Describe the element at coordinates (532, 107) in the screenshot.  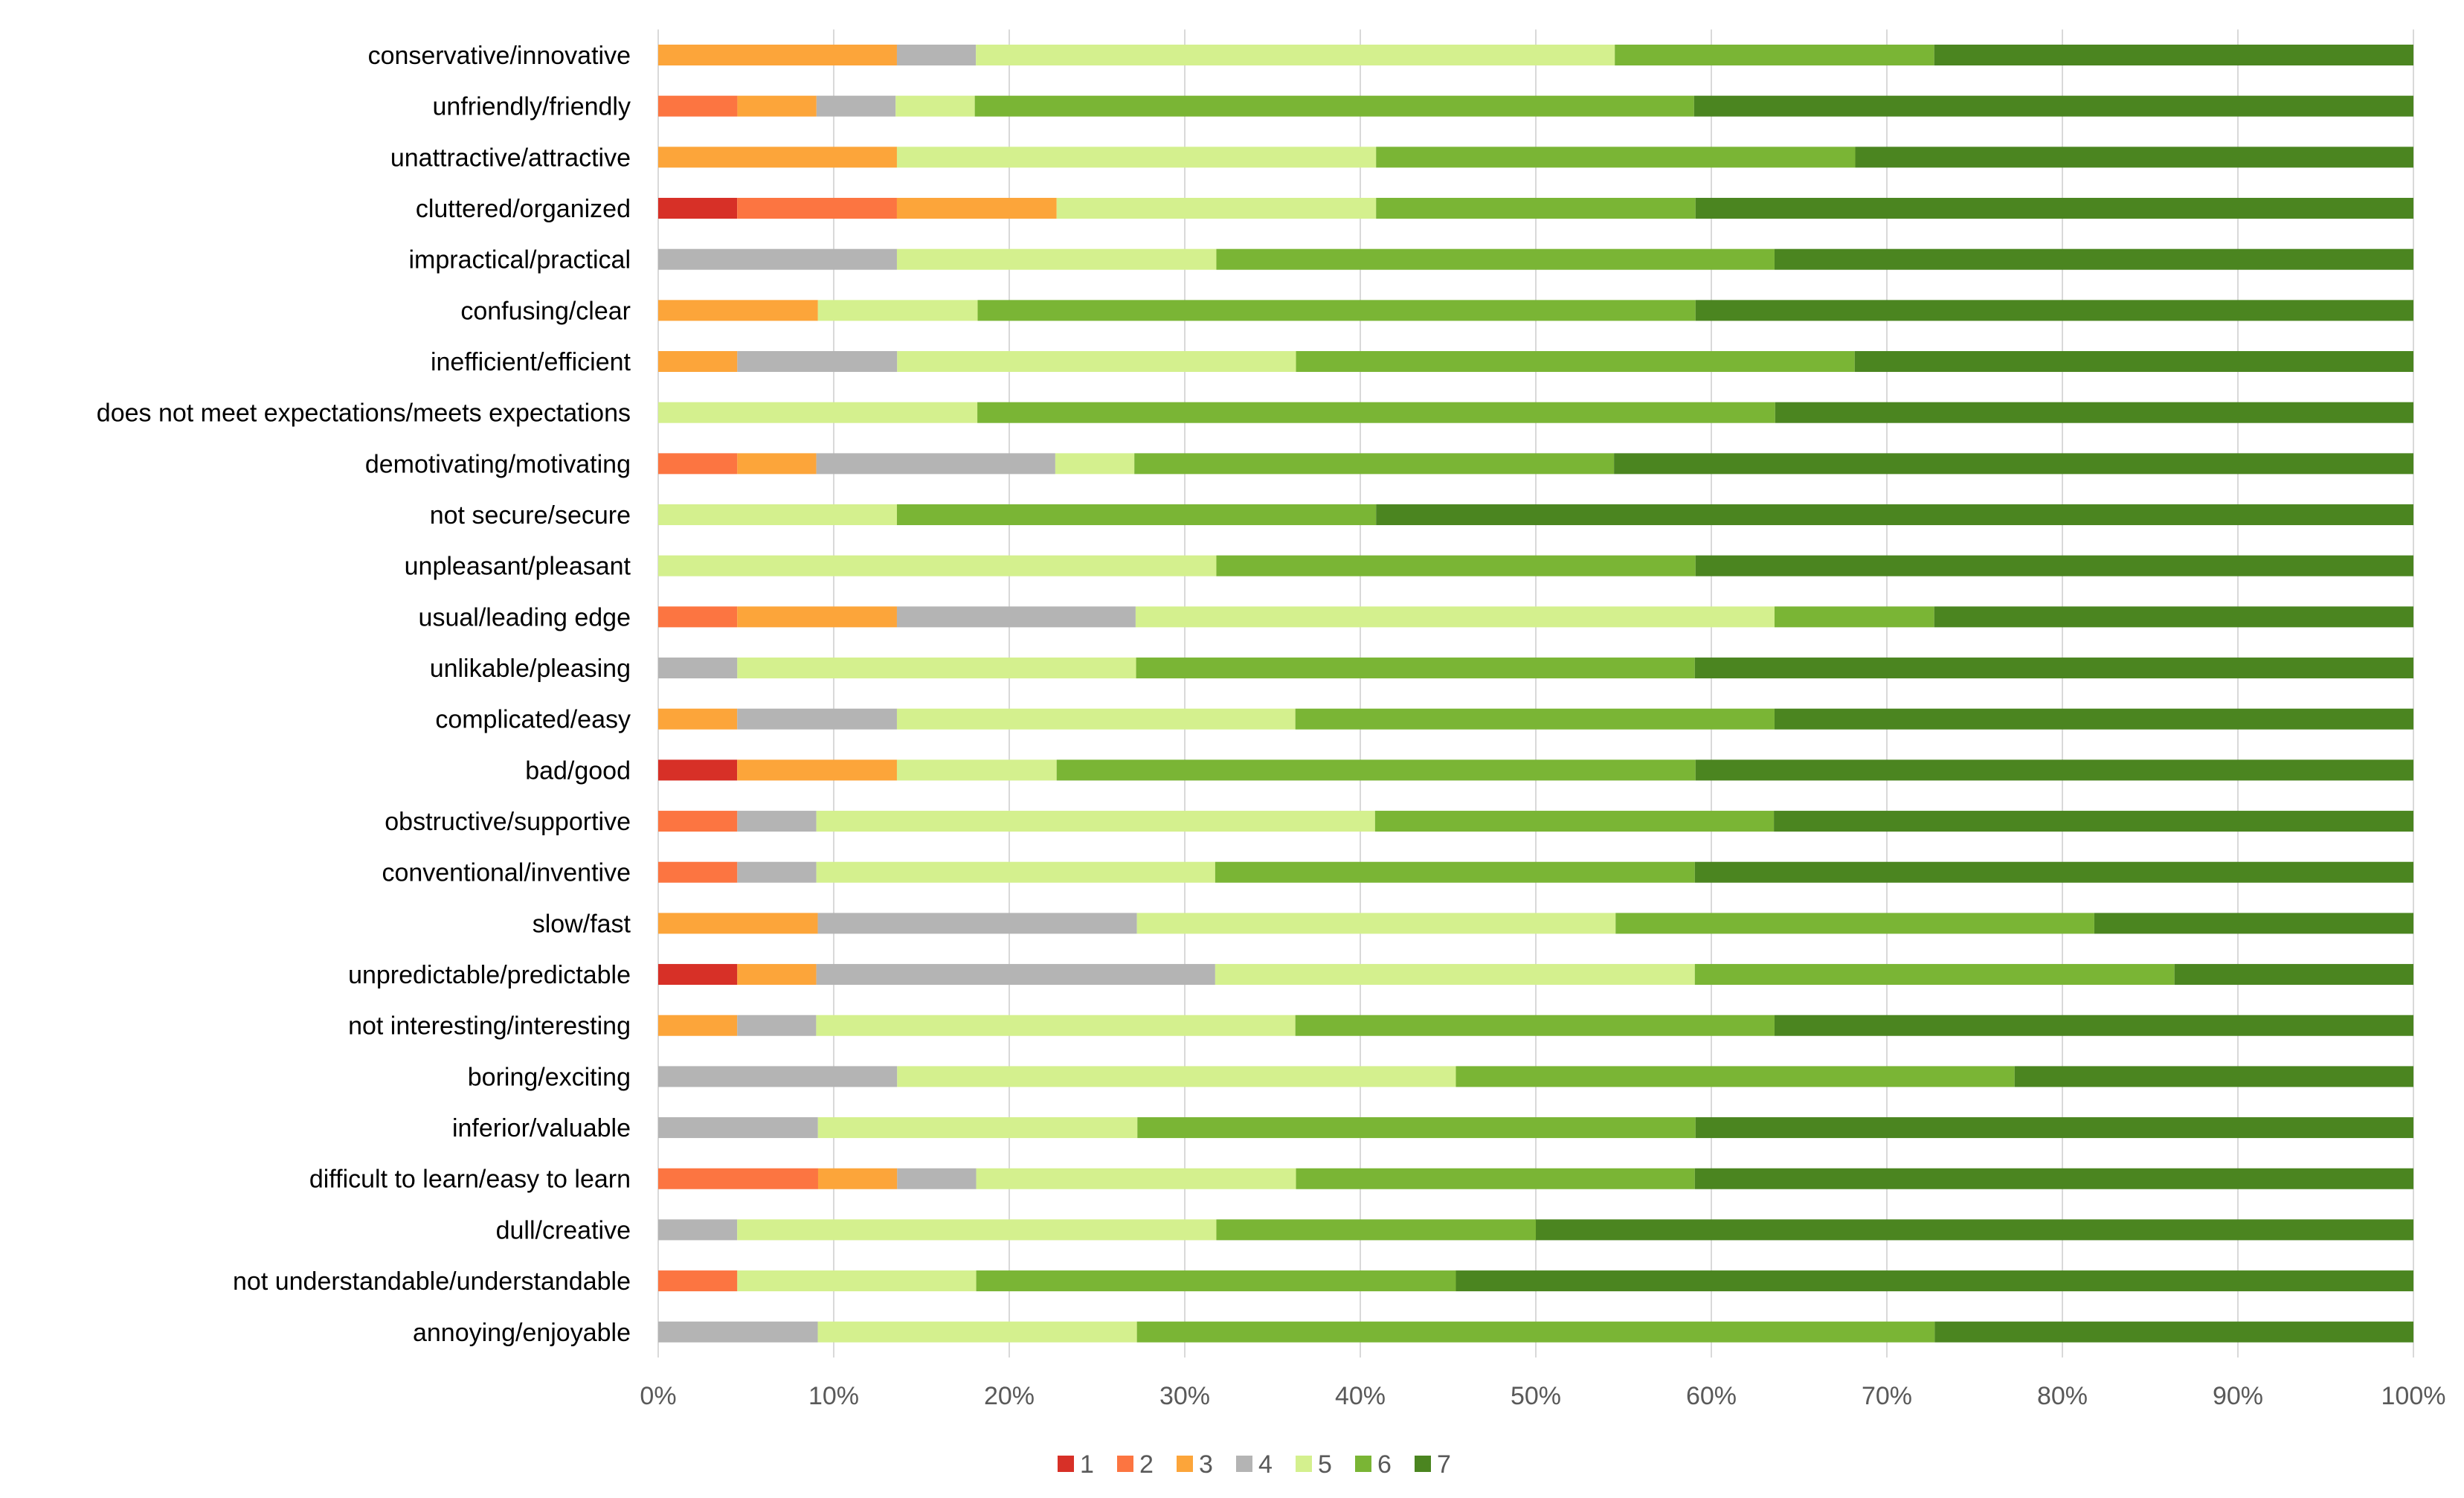
I see `category-label: unfriendly/friendly` at that location.